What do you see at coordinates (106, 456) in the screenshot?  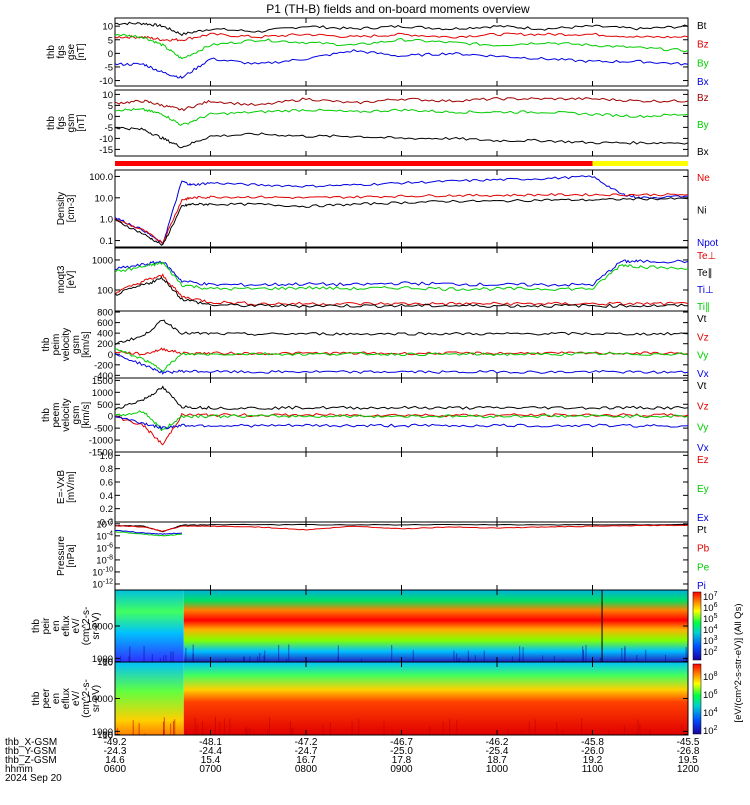 I see `y-tick-label: 1.0` at bounding box center [106, 456].